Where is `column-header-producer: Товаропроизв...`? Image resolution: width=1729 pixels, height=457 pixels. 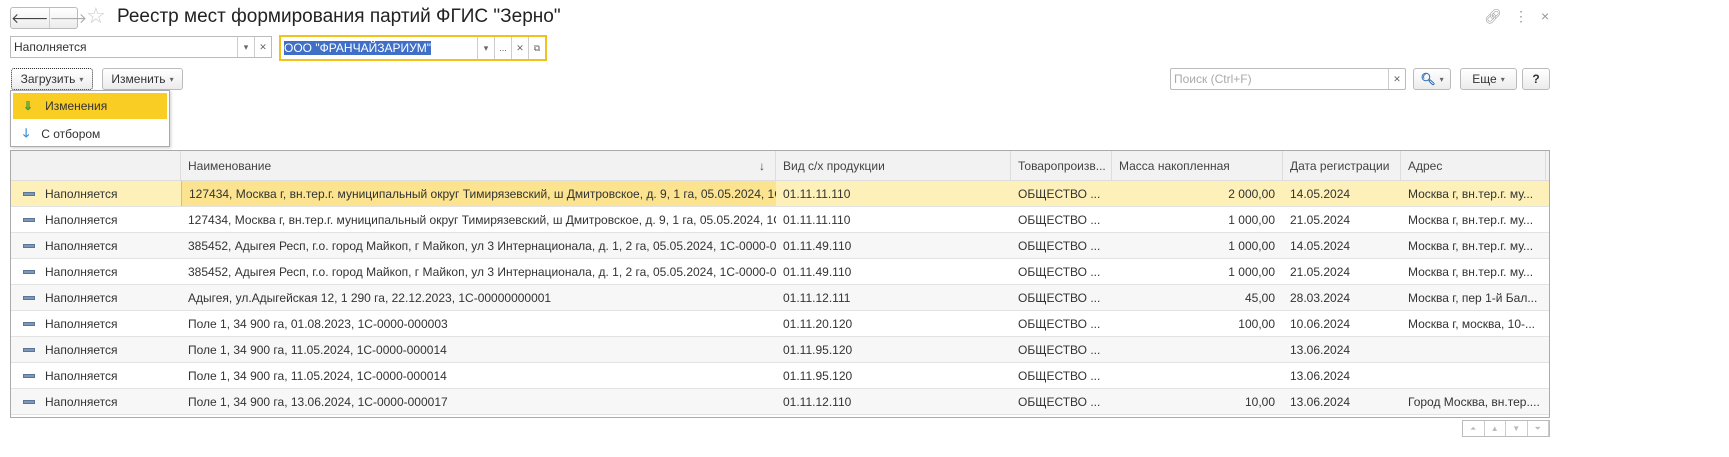 column-header-producer: Товаропроизв... is located at coordinates (1061, 165).